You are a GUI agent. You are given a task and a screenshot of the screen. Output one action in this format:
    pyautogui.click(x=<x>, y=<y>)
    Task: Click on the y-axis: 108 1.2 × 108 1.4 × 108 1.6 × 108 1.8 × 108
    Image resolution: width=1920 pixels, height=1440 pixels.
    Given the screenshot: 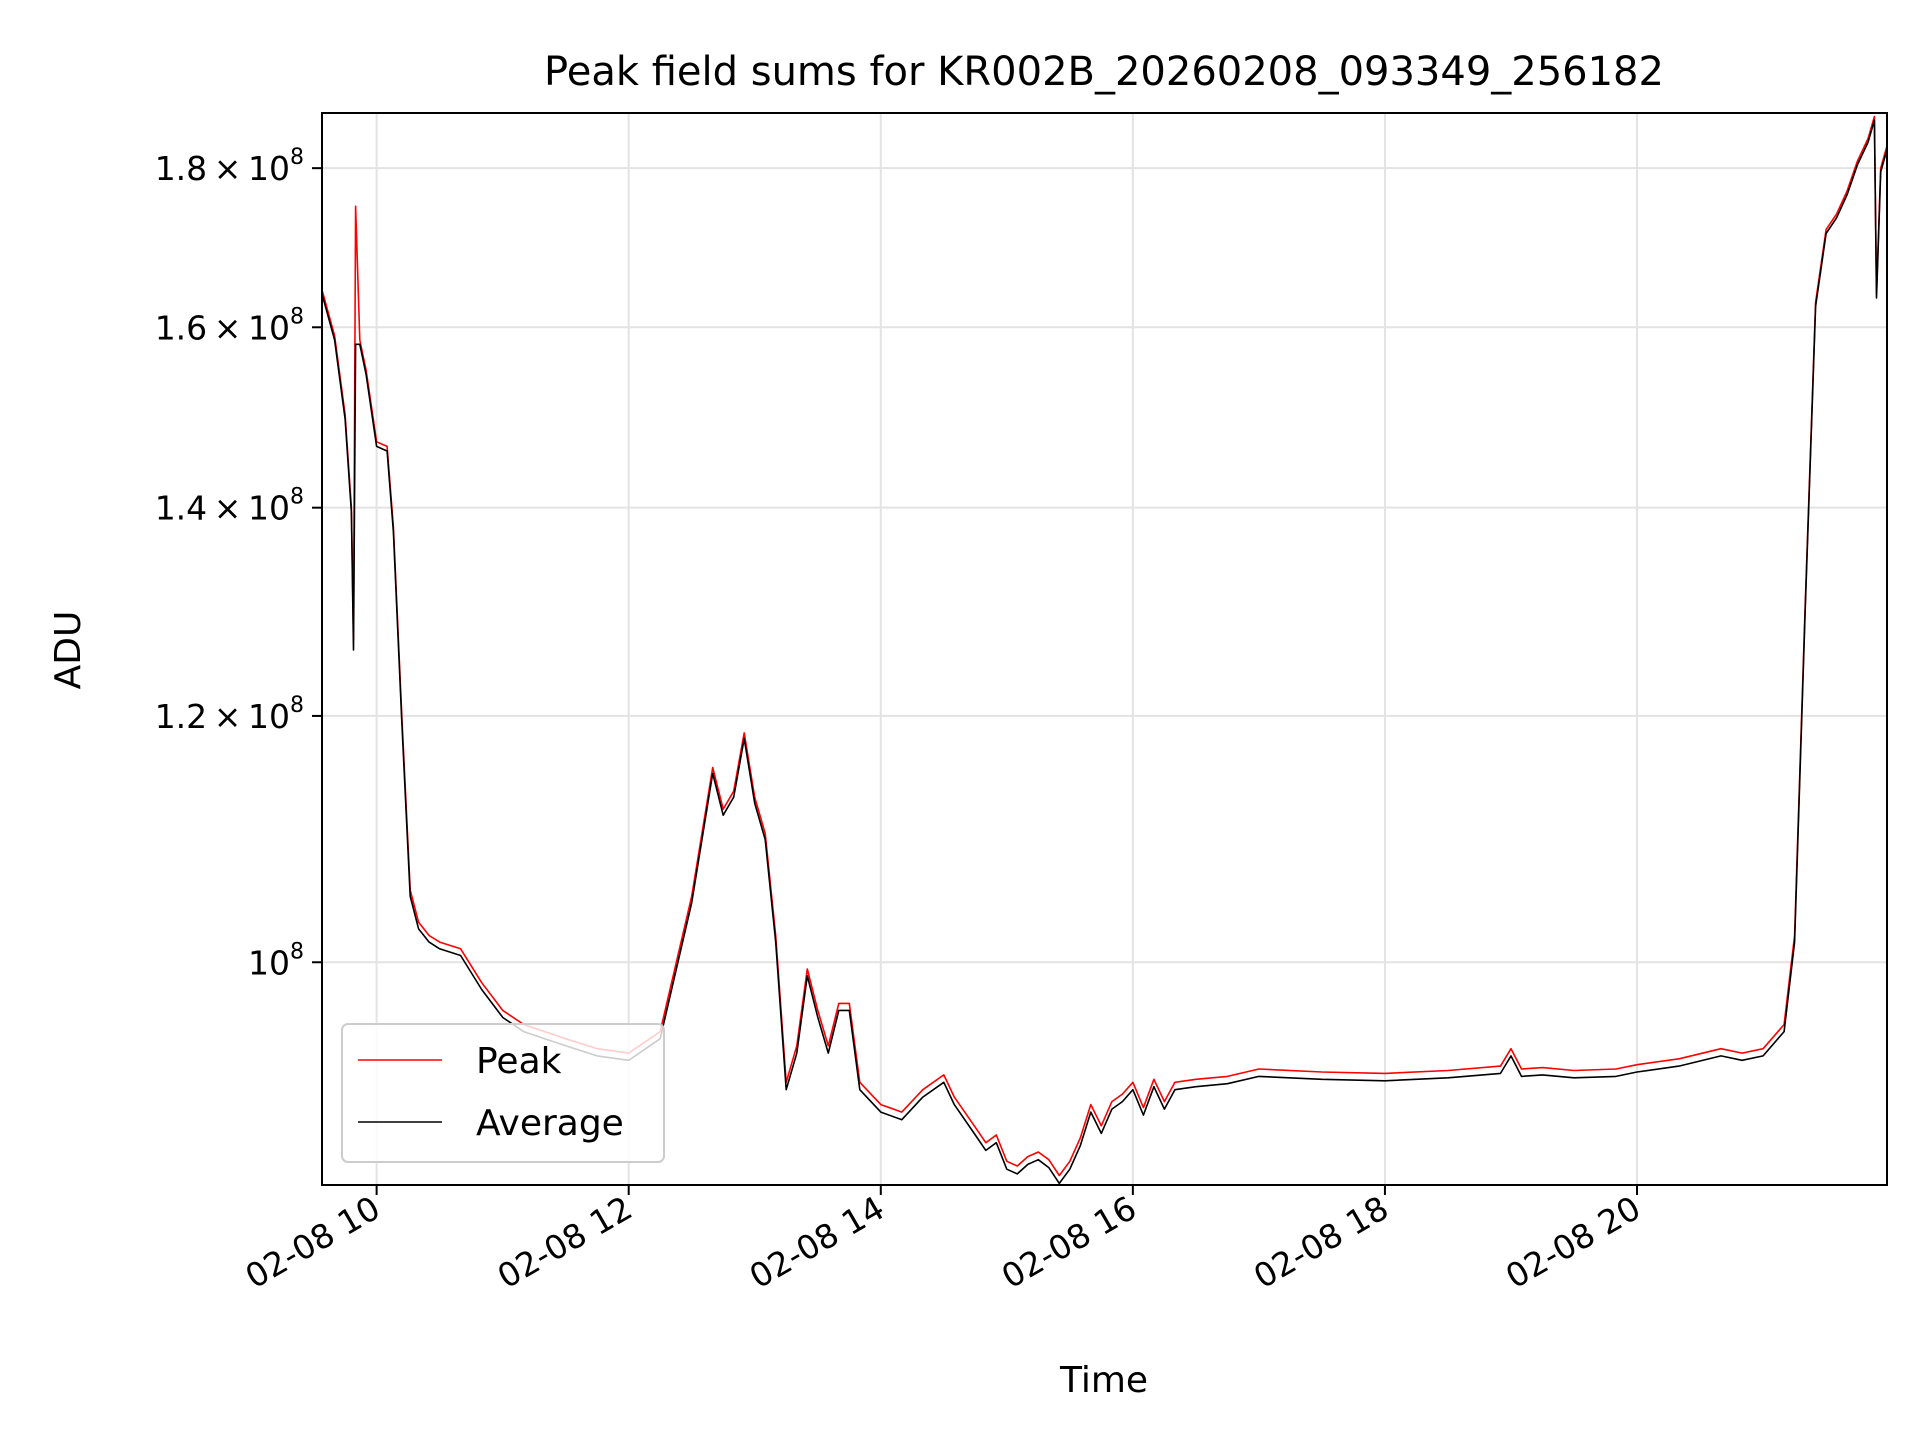 What is the action you would take?
    pyautogui.click(x=238, y=563)
    